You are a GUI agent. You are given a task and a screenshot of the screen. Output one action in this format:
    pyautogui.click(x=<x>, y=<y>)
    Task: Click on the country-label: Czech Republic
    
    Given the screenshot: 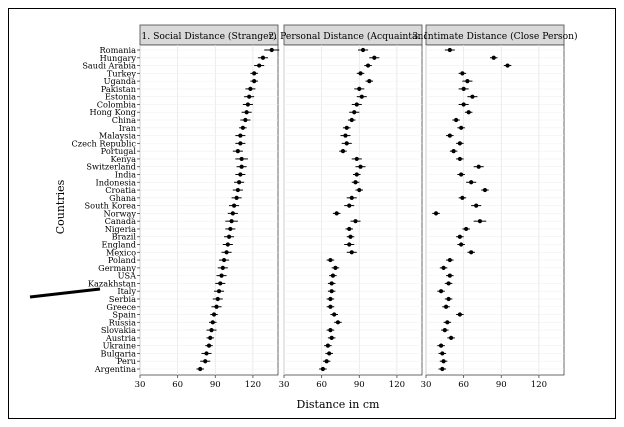 What is the action you would take?
    pyautogui.click(x=104, y=143)
    